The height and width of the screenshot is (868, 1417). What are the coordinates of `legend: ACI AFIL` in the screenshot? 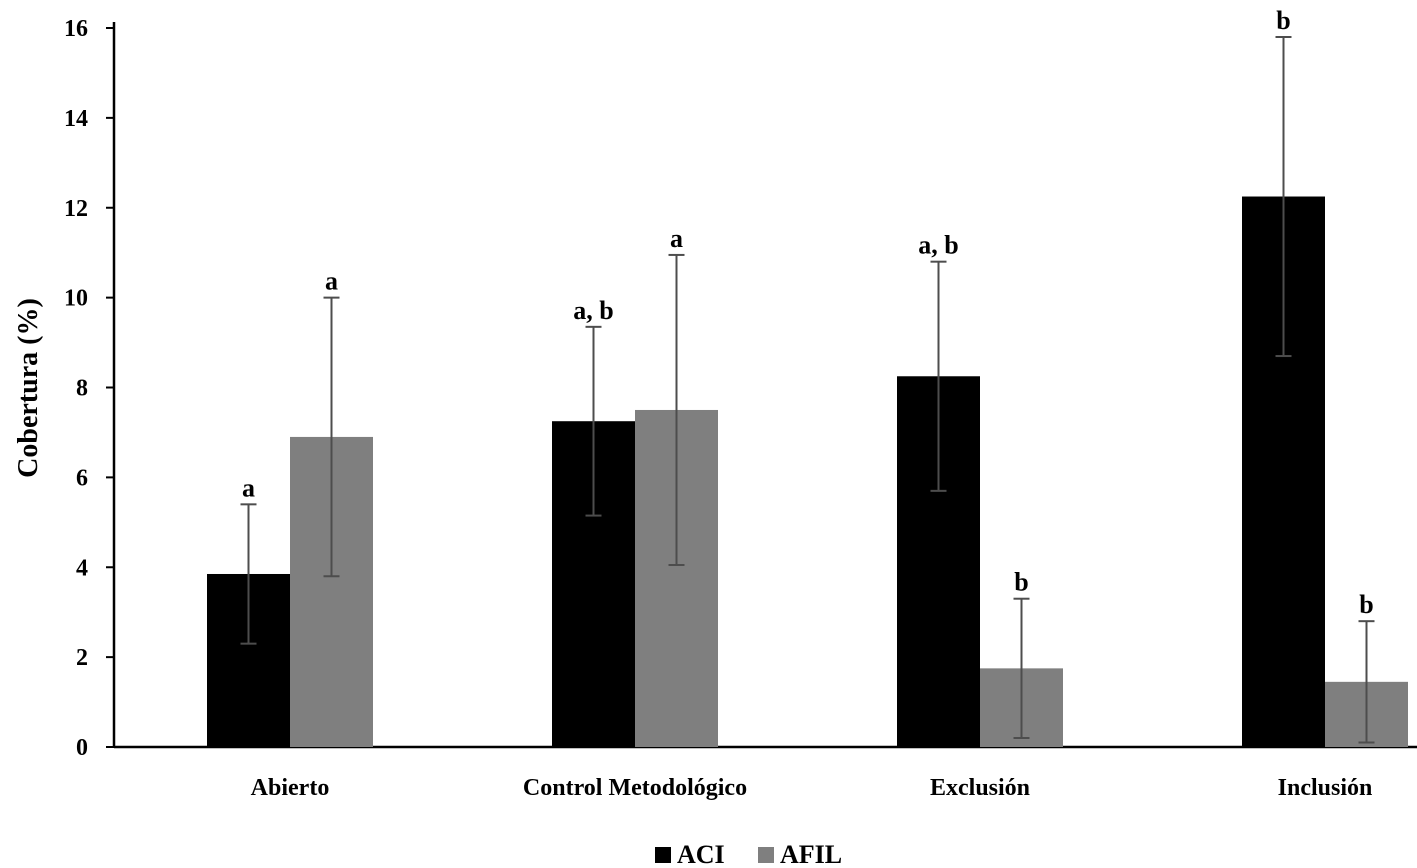 It's located at (748, 854).